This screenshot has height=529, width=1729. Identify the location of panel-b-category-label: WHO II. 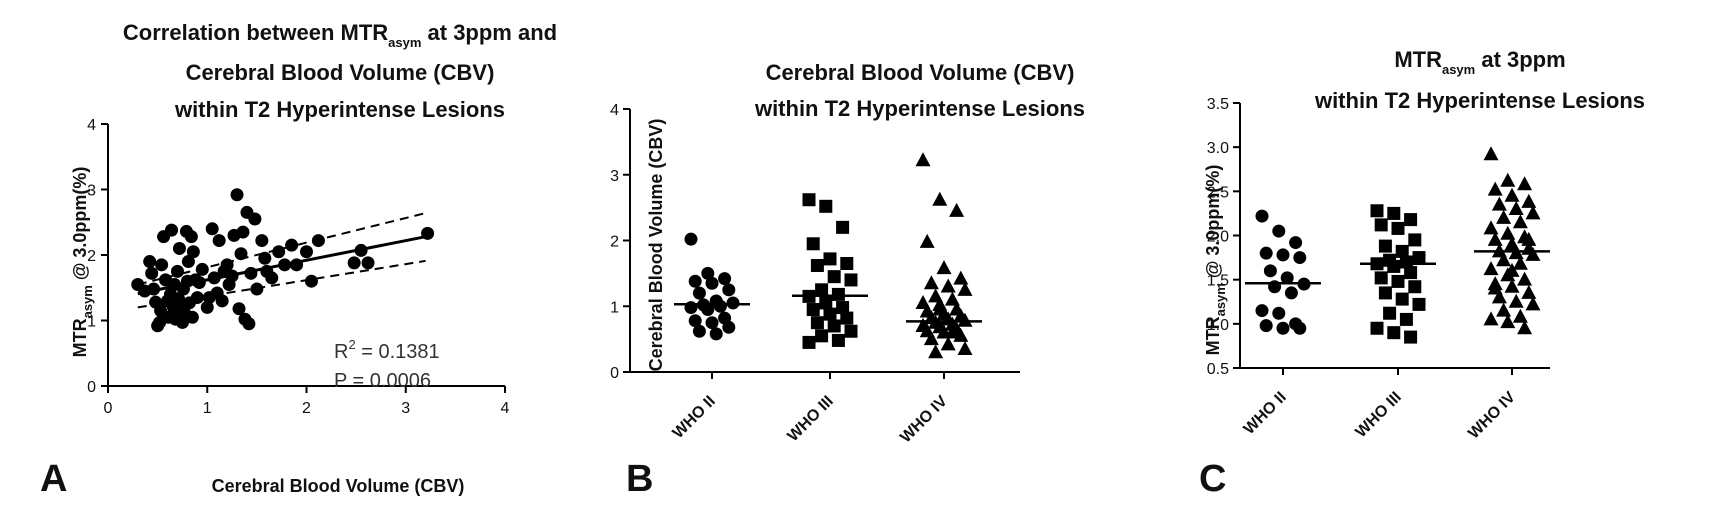
(694, 417).